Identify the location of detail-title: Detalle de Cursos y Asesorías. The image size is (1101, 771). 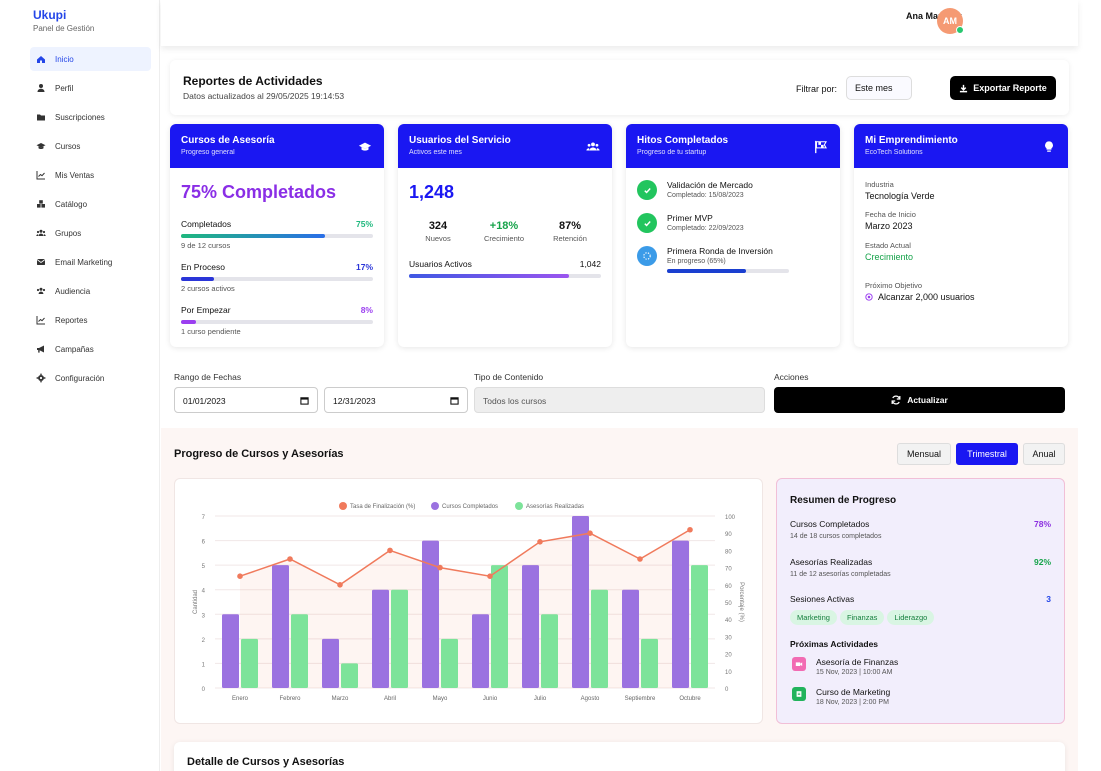
(266, 762).